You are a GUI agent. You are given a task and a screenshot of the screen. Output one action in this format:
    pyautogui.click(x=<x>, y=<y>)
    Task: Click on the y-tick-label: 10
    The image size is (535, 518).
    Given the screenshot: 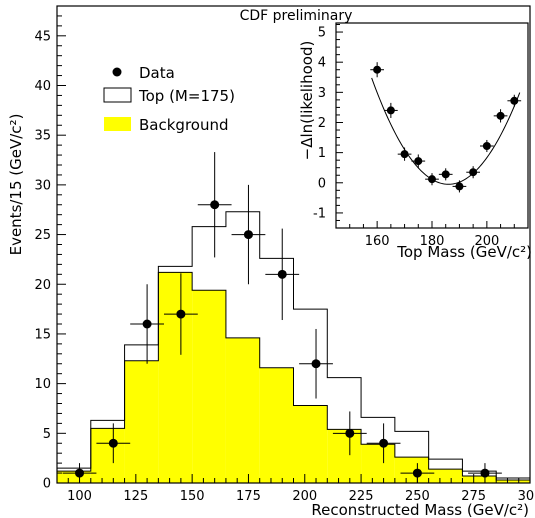 What is the action you would take?
    pyautogui.click(x=42, y=384)
    